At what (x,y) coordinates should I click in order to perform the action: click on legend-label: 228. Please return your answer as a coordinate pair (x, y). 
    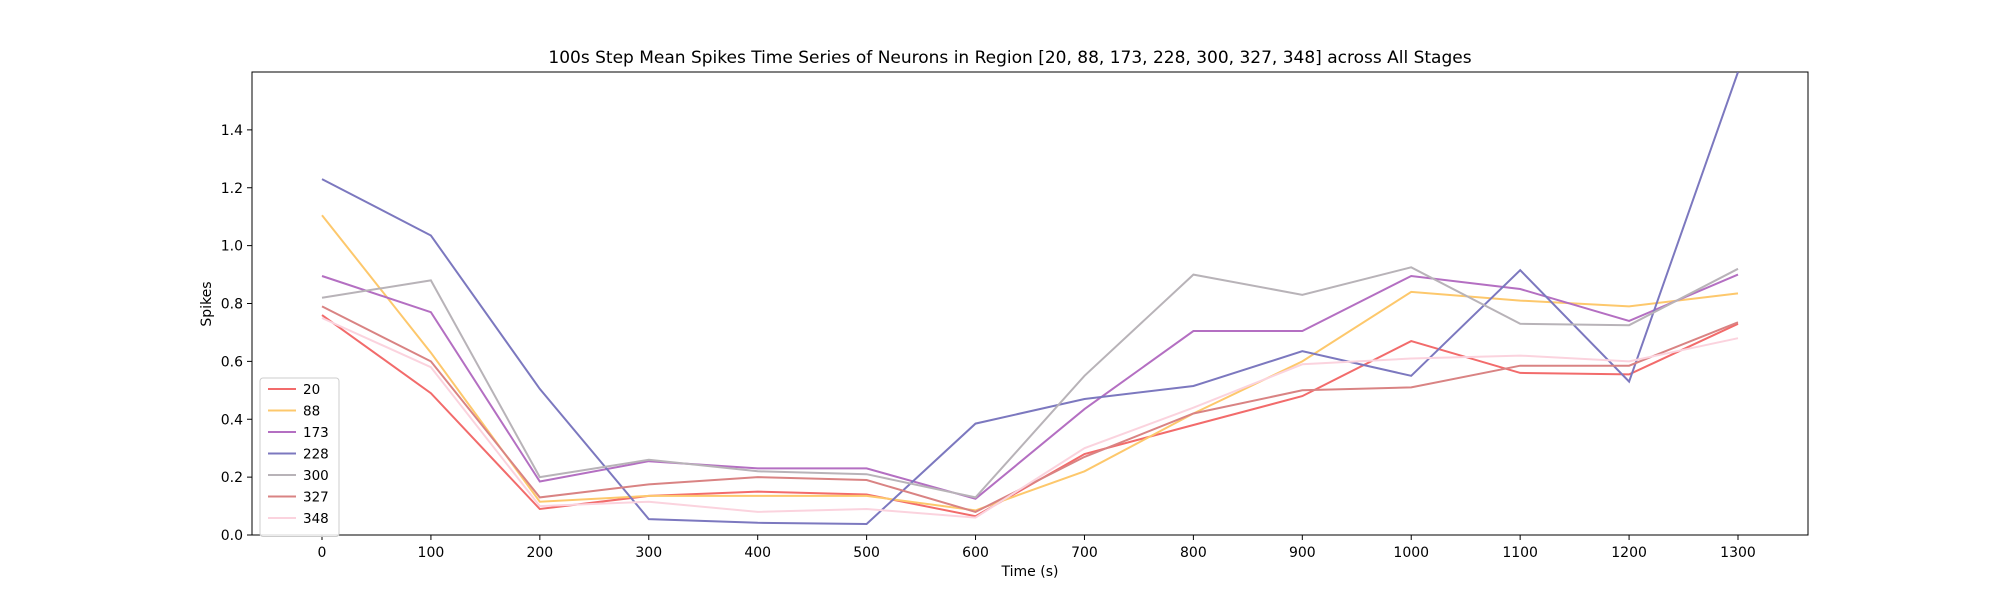
    Looking at the image, I should click on (316, 455).